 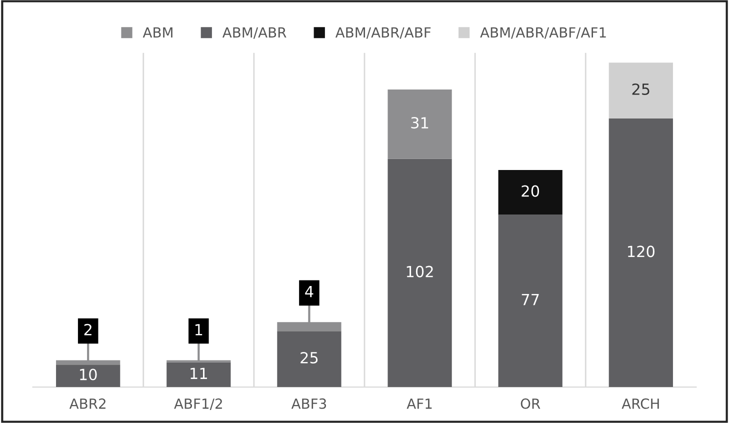 I want to click on data-label: 10, so click(x=88, y=374).